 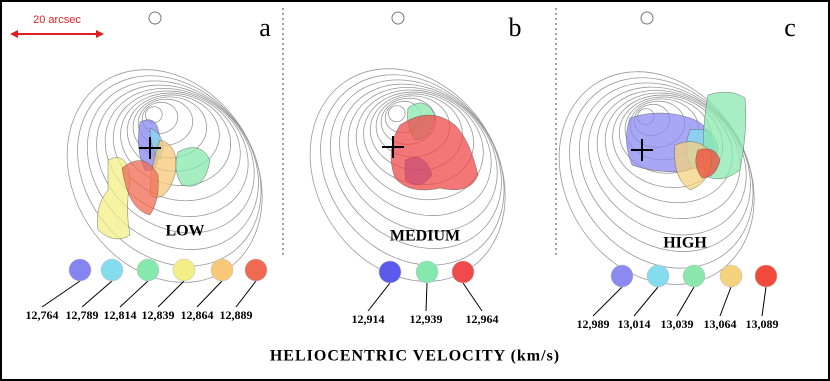 What do you see at coordinates (482, 319) in the screenshot?
I see `velocity-label: 12,964` at bounding box center [482, 319].